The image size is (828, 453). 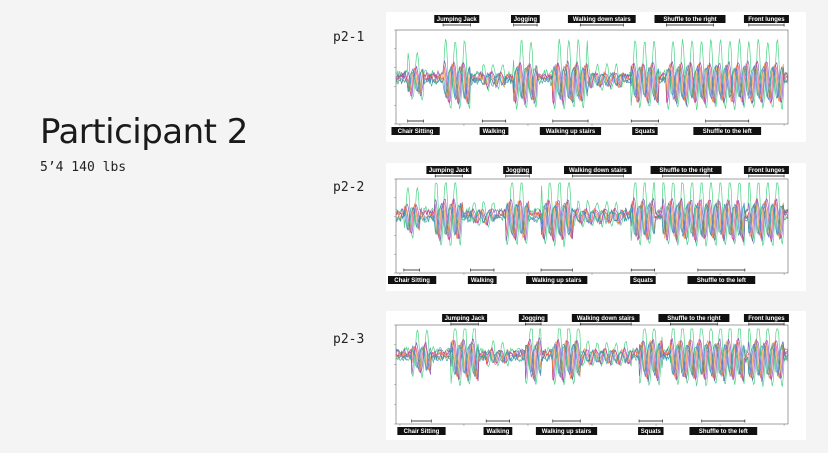 I want to click on activity-label-text: Squats, so click(x=645, y=132).